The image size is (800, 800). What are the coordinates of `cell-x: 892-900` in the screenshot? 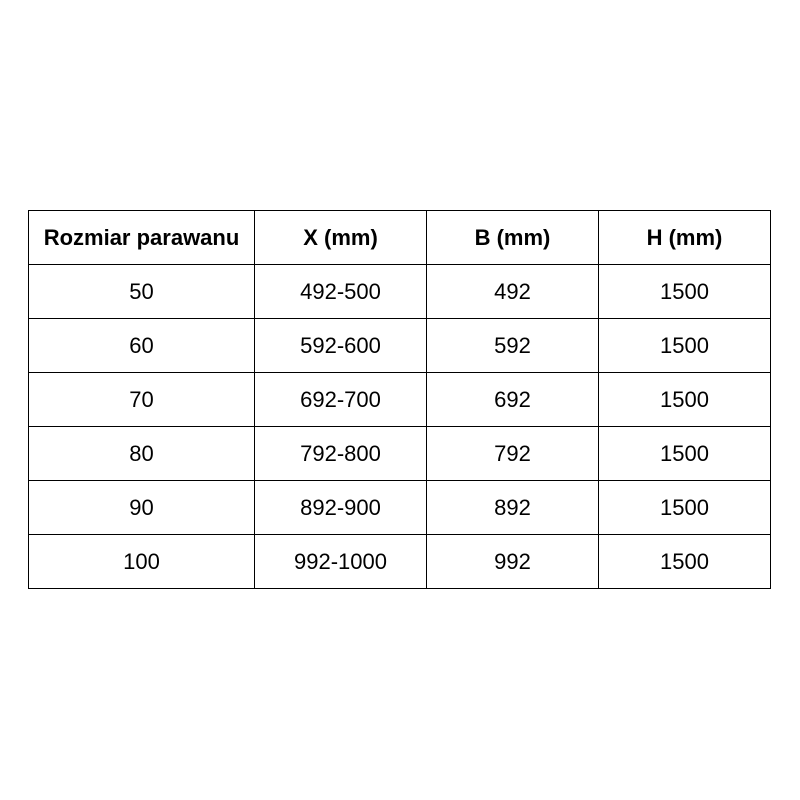 It's located at (340, 507).